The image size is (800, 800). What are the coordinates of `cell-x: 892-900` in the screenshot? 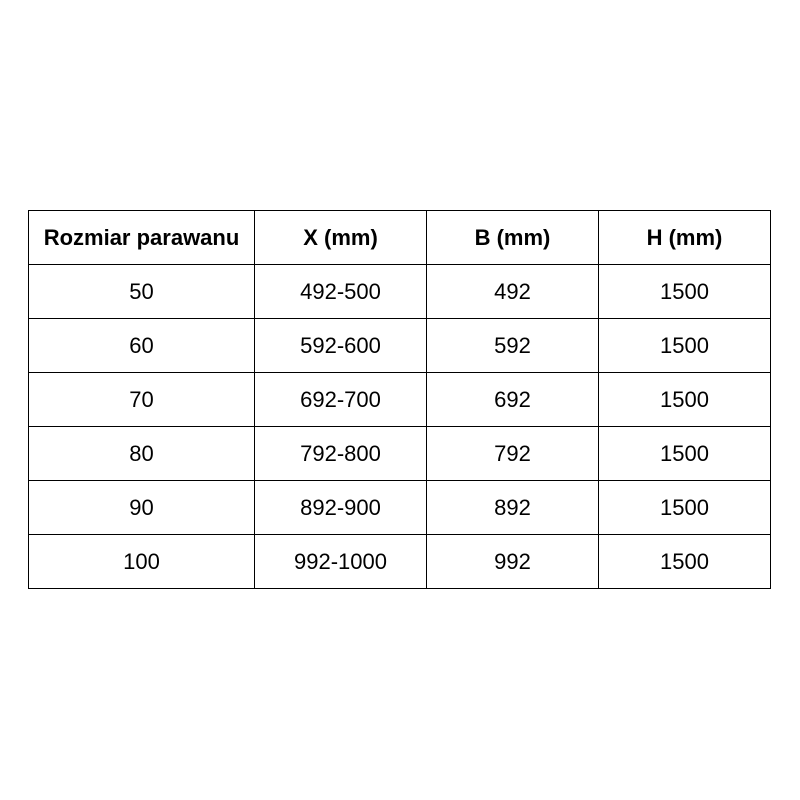 It's located at (340, 507).